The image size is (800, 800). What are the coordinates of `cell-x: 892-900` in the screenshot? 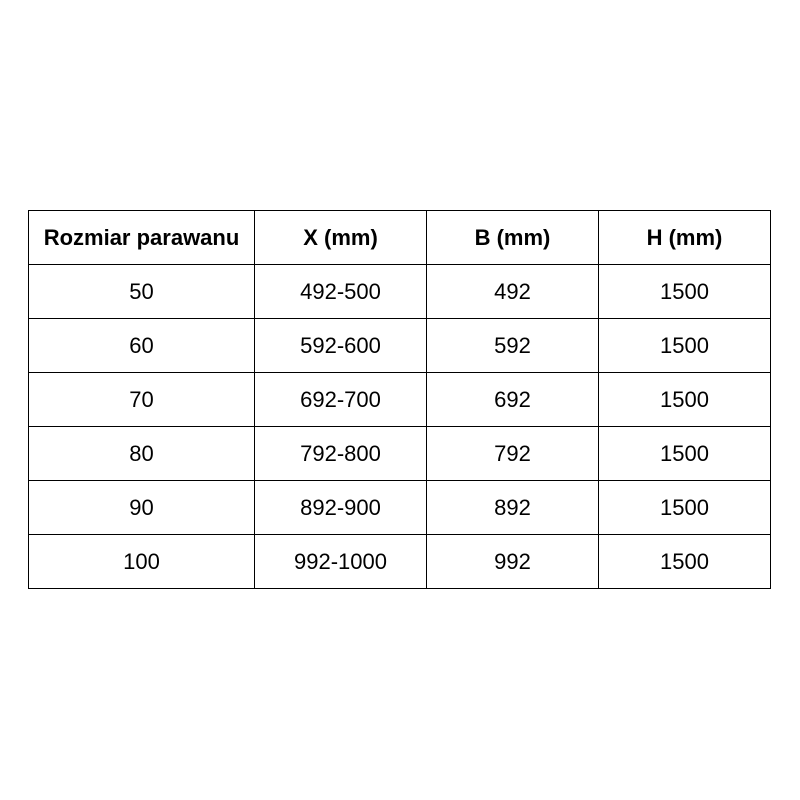 It's located at (340, 507).